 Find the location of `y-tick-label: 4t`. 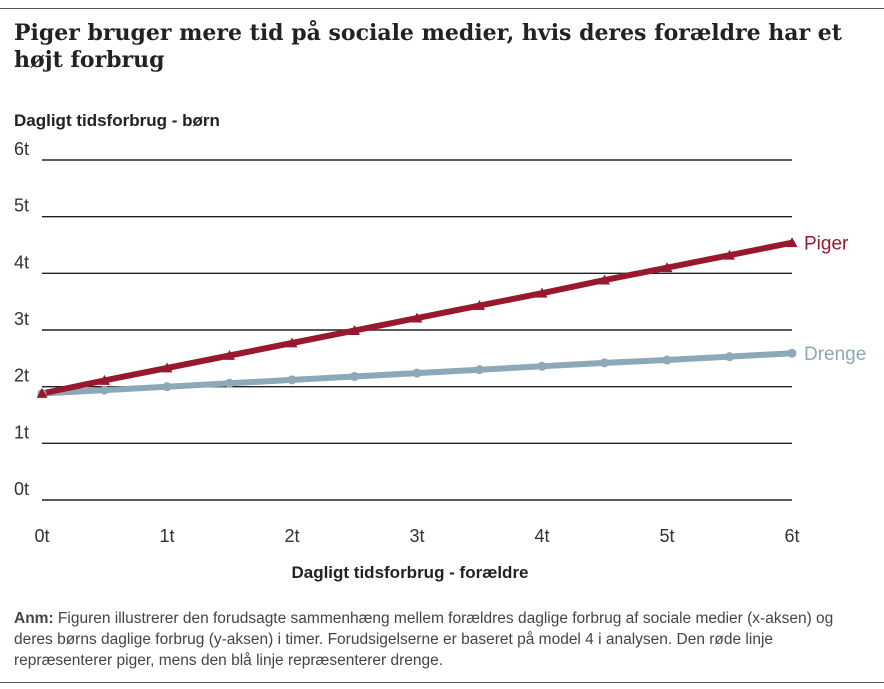

y-tick-label: 4t is located at coordinates (21, 262).